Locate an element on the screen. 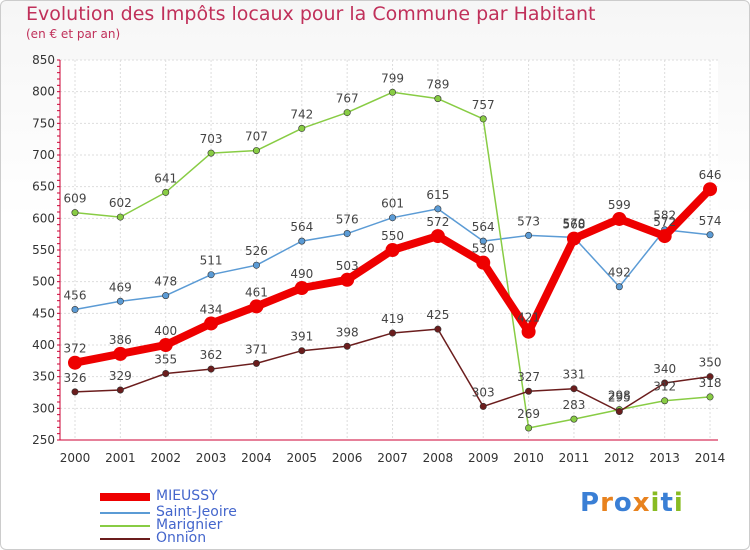 The image size is (750, 550). x-tick-label: 2010 is located at coordinates (528, 458).